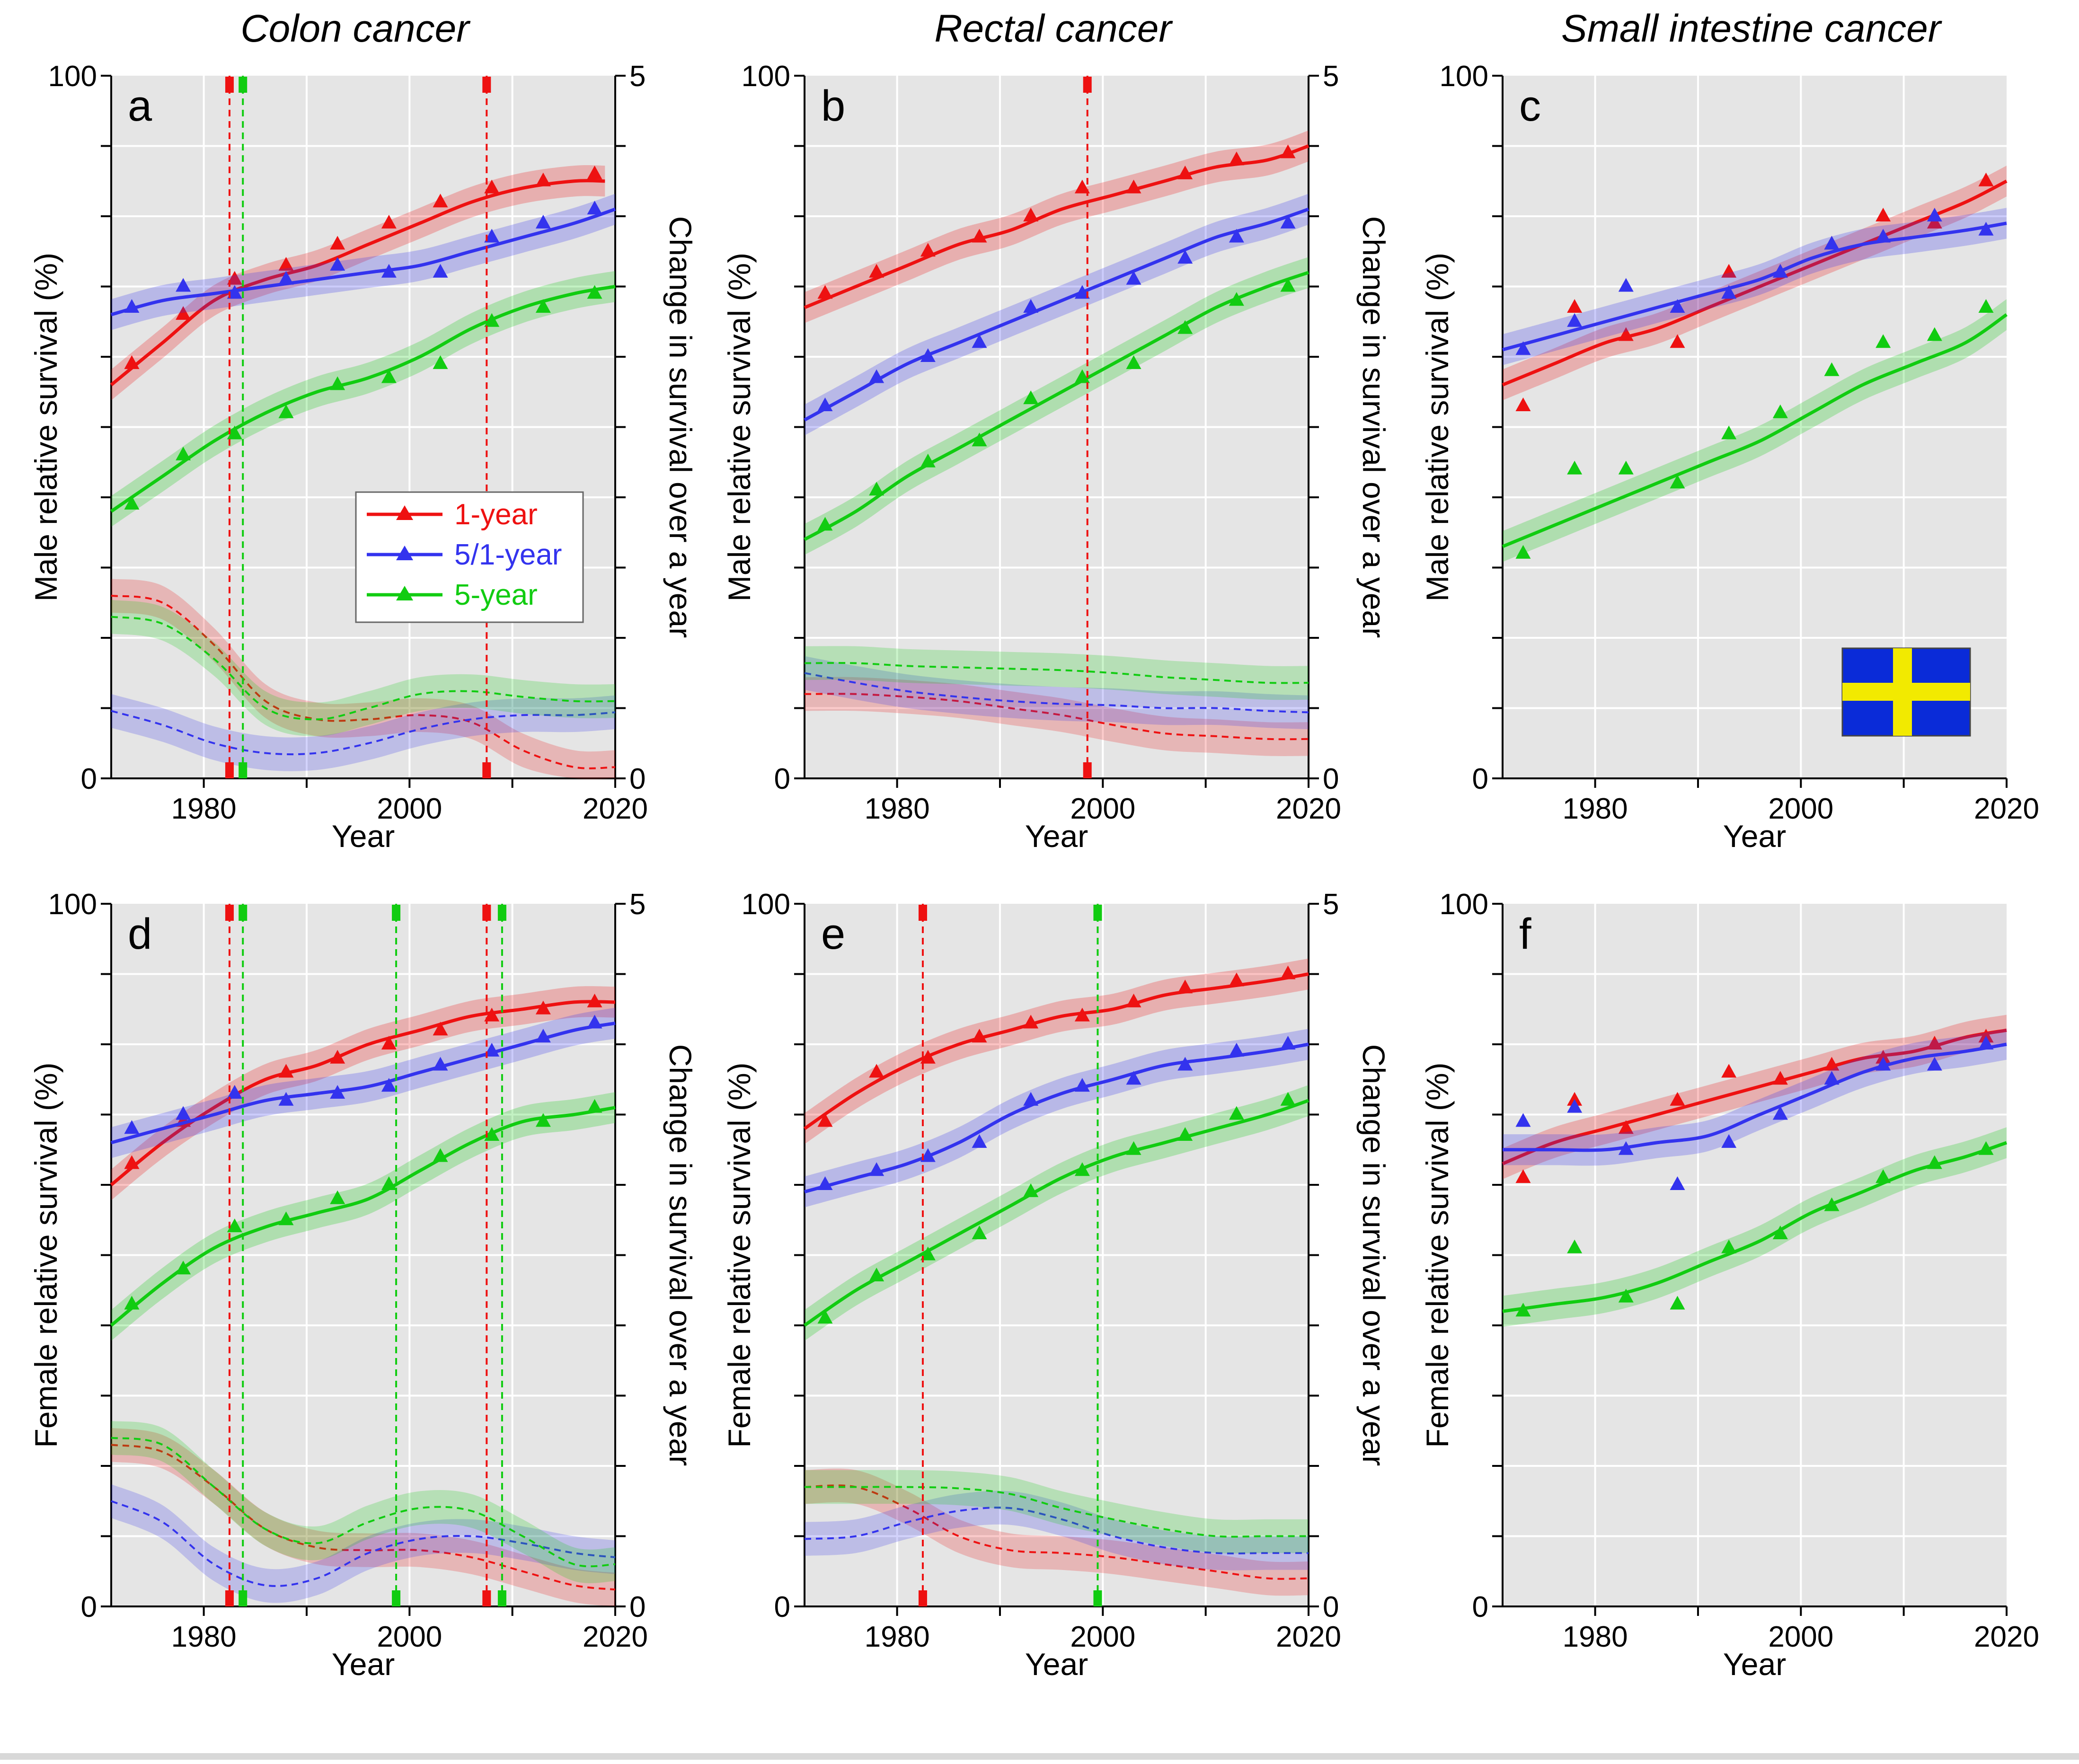 This screenshot has height=1764, width=2079. What do you see at coordinates (1056, 226) in the screenshot?
I see `survival-line-1-year` at bounding box center [1056, 226].